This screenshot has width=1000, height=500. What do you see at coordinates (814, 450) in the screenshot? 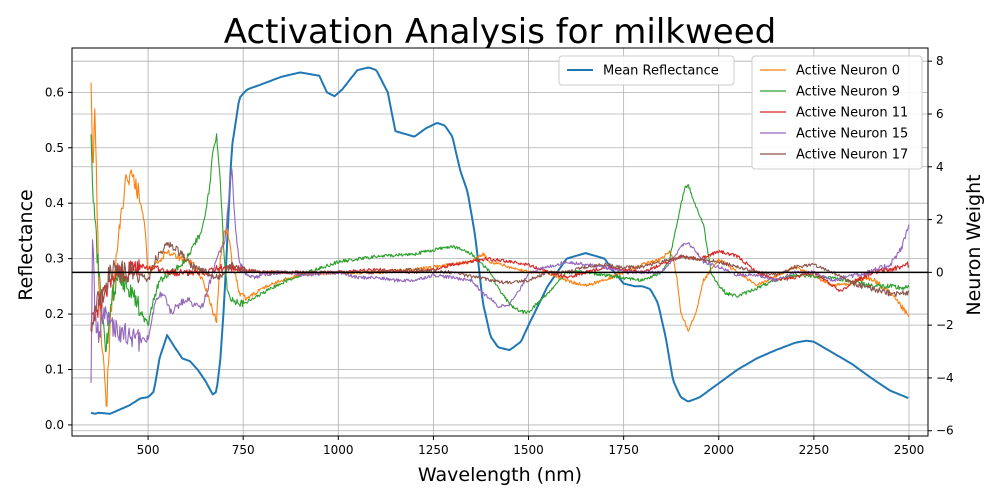
I see `x-tick-label-7: 2250` at bounding box center [814, 450].